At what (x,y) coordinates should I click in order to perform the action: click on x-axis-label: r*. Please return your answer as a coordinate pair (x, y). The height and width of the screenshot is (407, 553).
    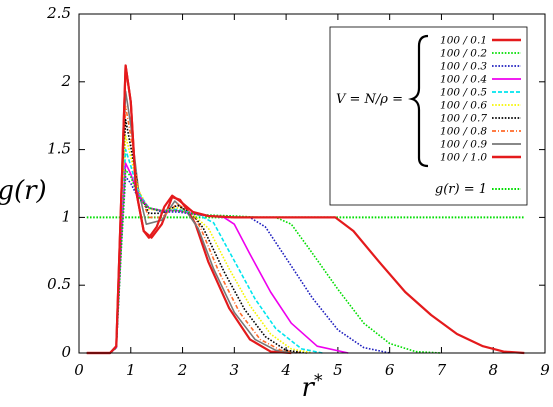
    Looking at the image, I should click on (312, 387).